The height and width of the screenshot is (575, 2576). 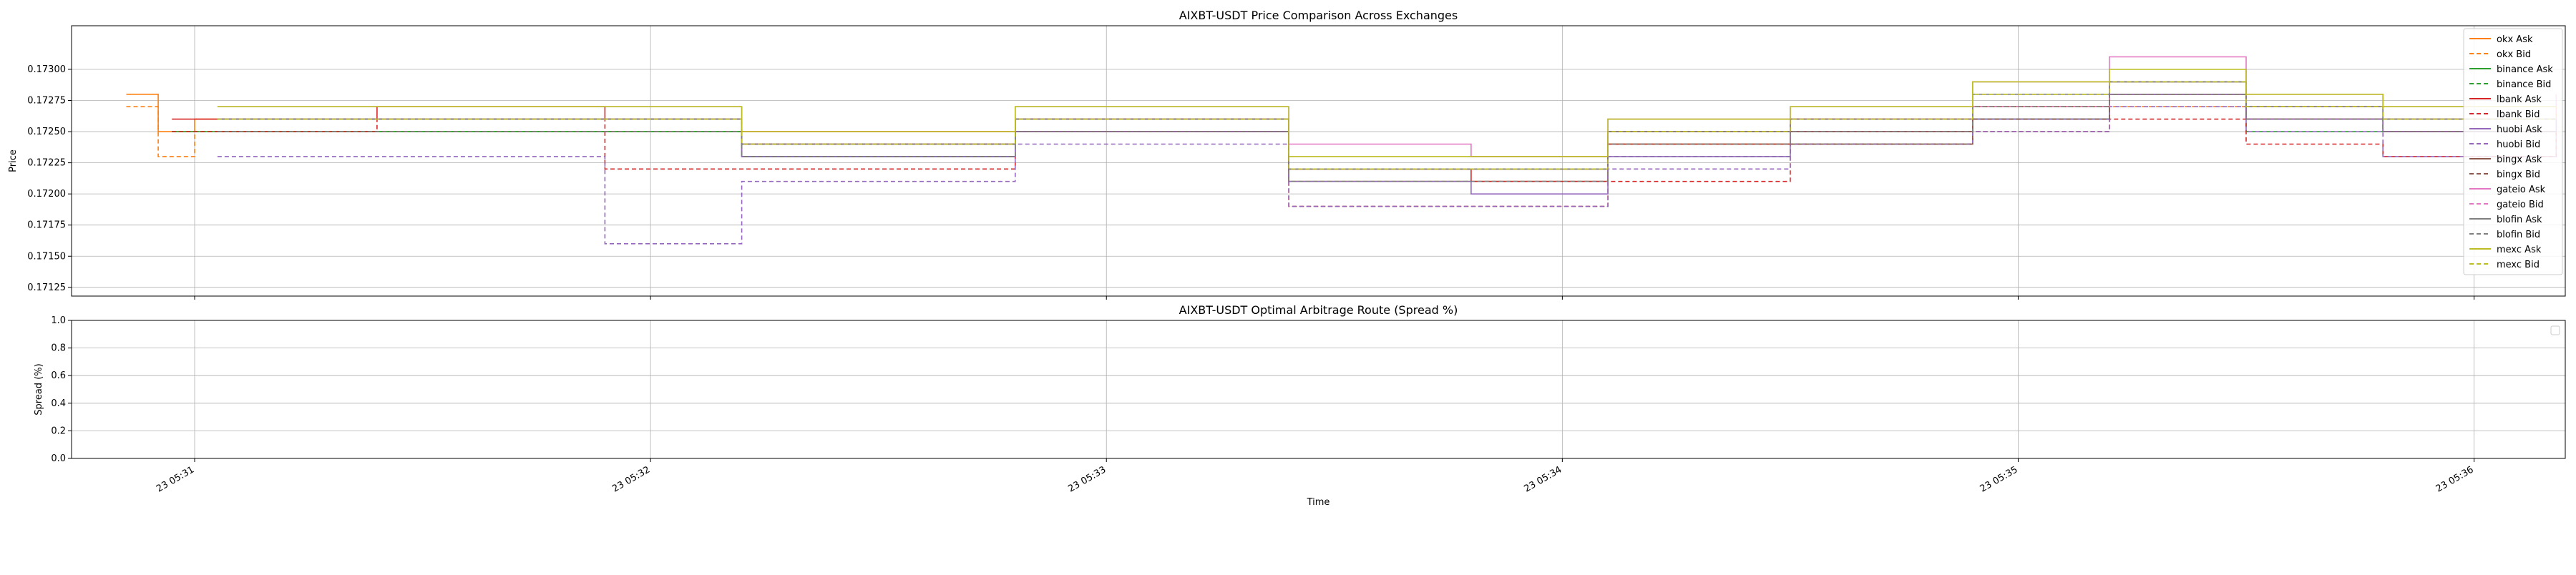 I want to click on x-tick-label: 23 05:34, so click(x=1543, y=479).